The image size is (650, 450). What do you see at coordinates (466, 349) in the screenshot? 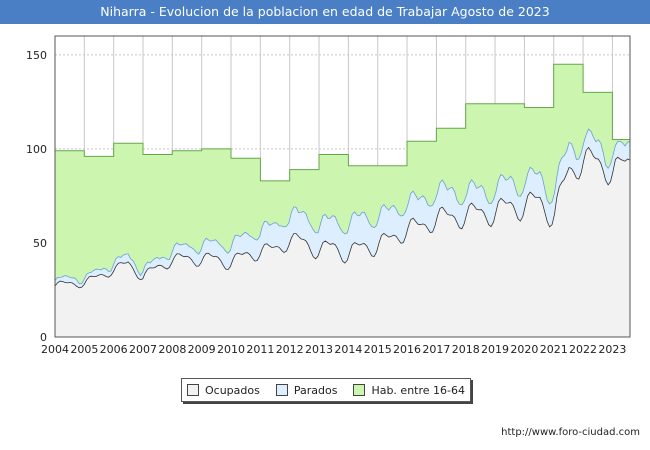
I see `x-tick-label-2018: 2018` at bounding box center [466, 349].